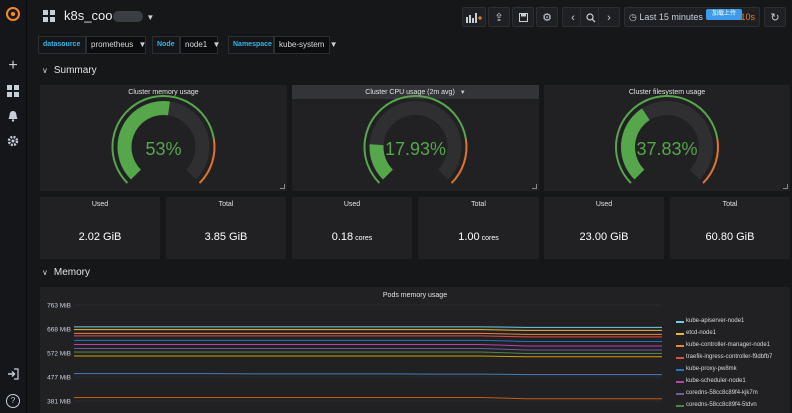 The width and height of the screenshot is (792, 413). I want to click on gauge-threshold-ok, so click(667, 139).